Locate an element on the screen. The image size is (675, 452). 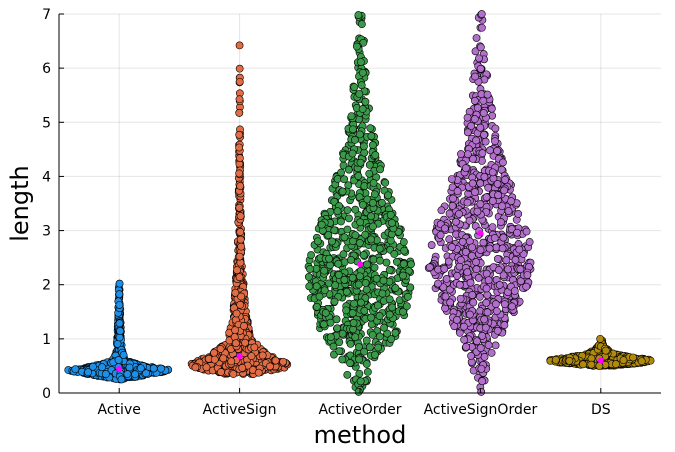
series-activesignorder is located at coordinates (479, 203).